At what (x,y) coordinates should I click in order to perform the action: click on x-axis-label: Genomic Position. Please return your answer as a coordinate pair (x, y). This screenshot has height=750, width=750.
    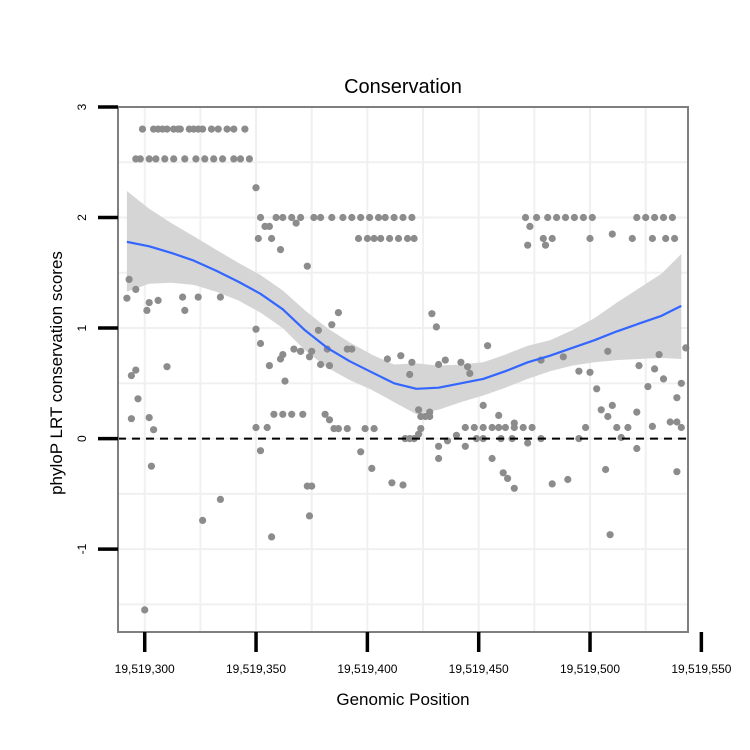
    Looking at the image, I should click on (402, 699).